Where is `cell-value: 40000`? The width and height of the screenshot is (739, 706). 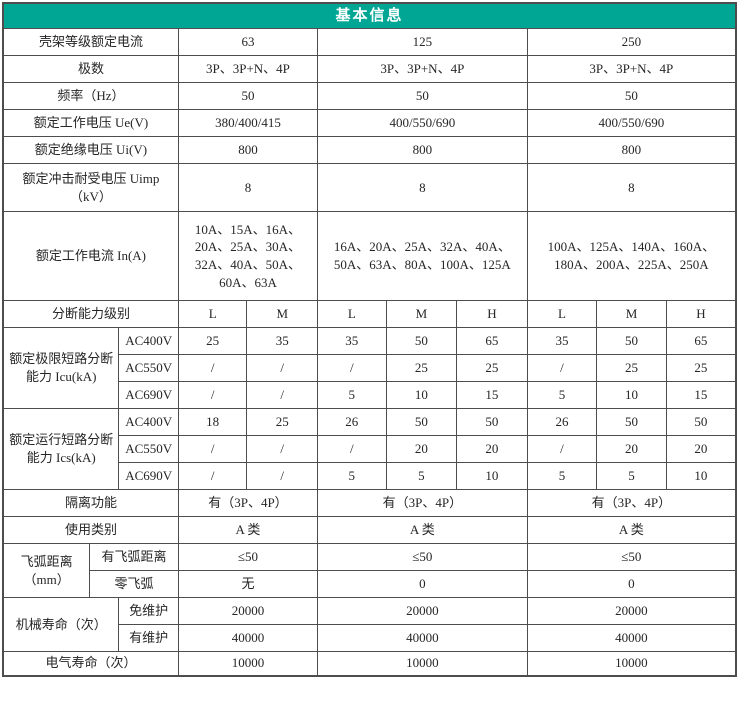
cell-value: 40000 is located at coordinates (248, 638).